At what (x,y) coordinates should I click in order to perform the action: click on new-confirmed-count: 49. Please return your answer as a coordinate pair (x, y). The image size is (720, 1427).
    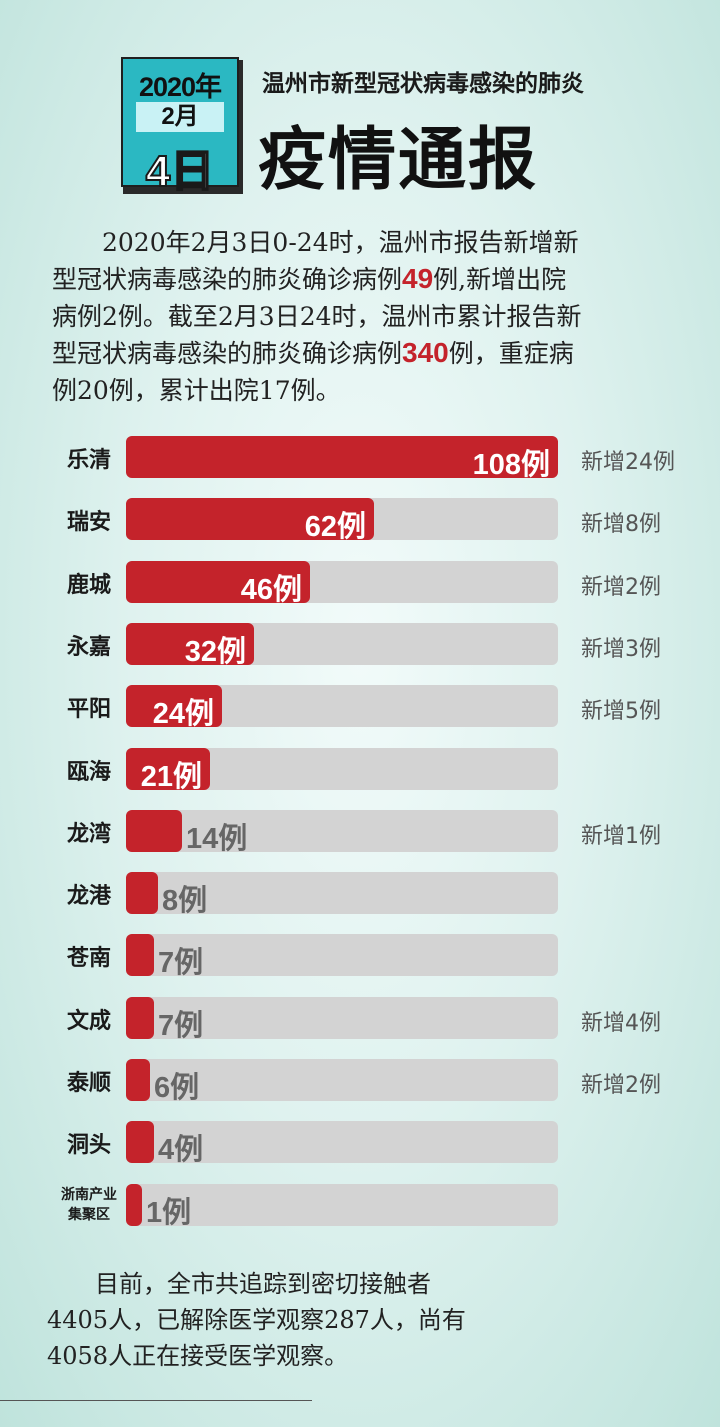
    Looking at the image, I should click on (418, 278).